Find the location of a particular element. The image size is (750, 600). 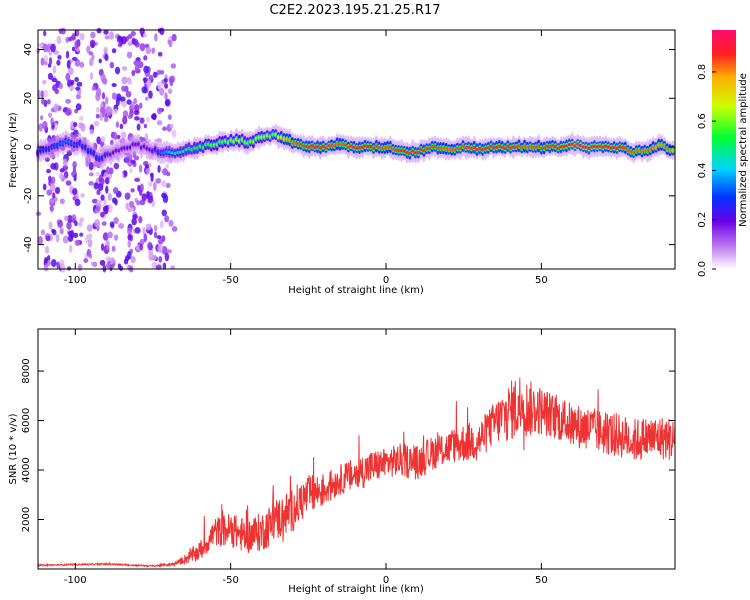

colorbar-gradient is located at coordinates (724, 149).